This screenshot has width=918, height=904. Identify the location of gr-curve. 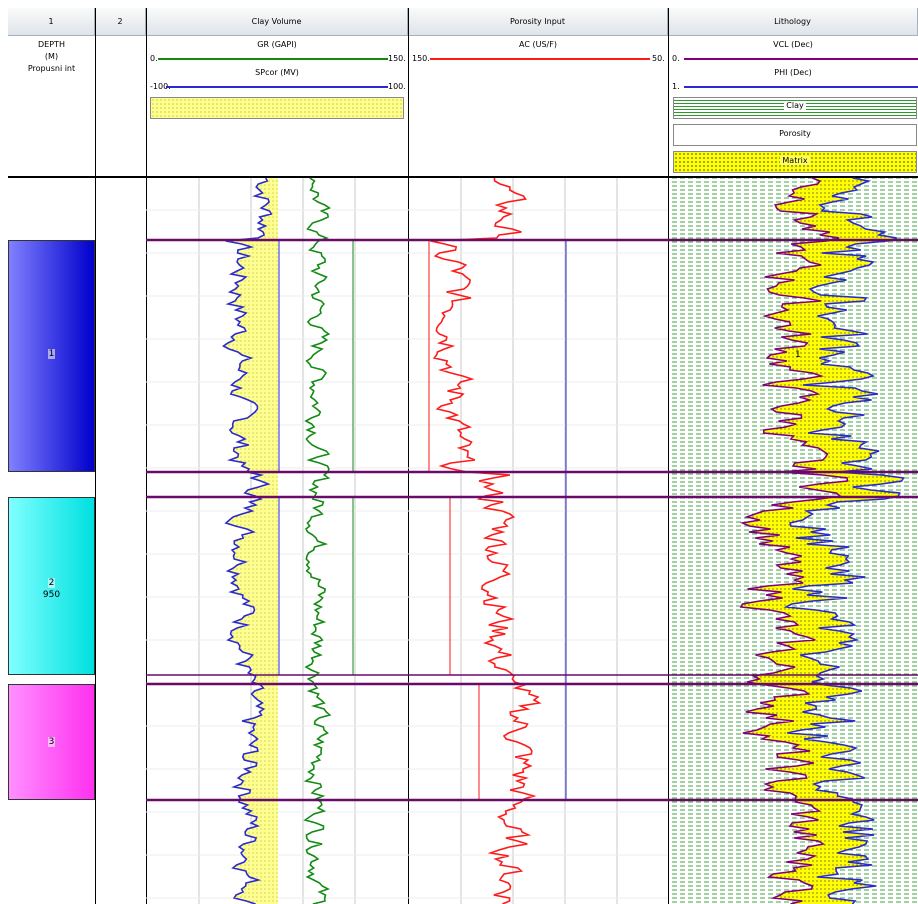
(247, 540).